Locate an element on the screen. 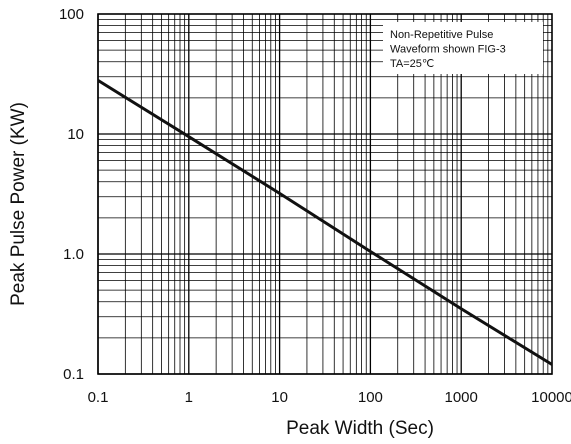 This screenshot has width=571, height=444. annotation-line-2: Waveform shown FIG-3 is located at coordinates (448, 50).